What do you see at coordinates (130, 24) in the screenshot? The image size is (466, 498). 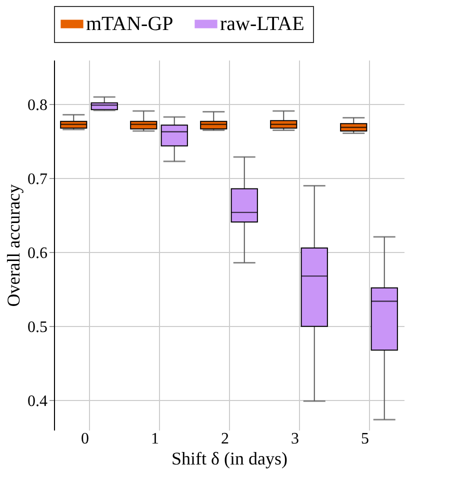 I see `legend-label: mTAN-GP` at bounding box center [130, 24].